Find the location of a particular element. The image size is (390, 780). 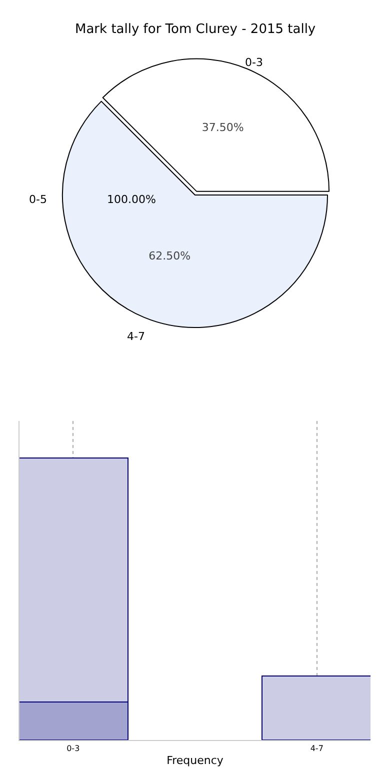

data-label: 62.50% is located at coordinates (169, 256).